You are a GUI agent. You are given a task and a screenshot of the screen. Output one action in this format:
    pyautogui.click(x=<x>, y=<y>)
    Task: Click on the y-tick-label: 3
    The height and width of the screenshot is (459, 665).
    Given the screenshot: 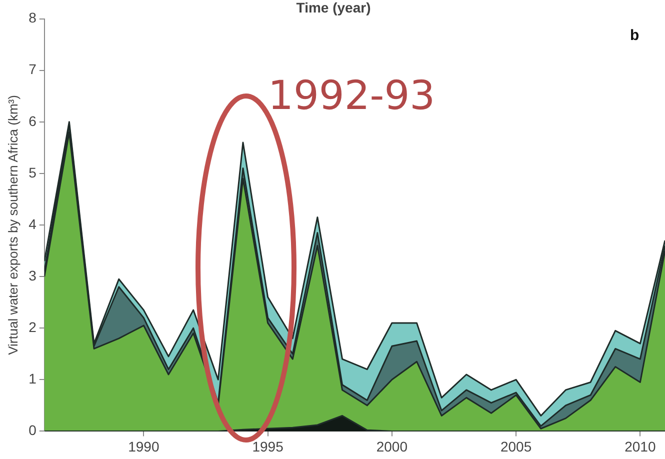 What is the action you would take?
    pyautogui.click(x=32, y=275)
    